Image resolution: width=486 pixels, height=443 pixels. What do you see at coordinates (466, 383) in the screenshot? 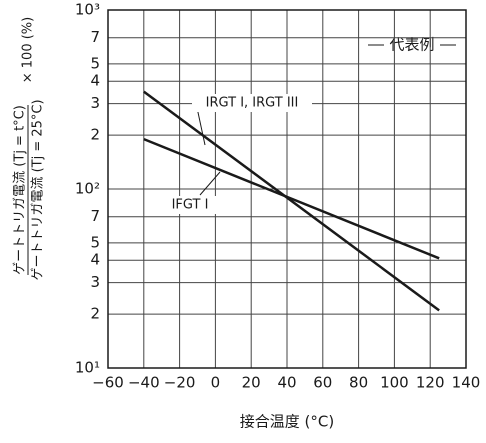
I see `x-tick-label: 140` at bounding box center [466, 383].